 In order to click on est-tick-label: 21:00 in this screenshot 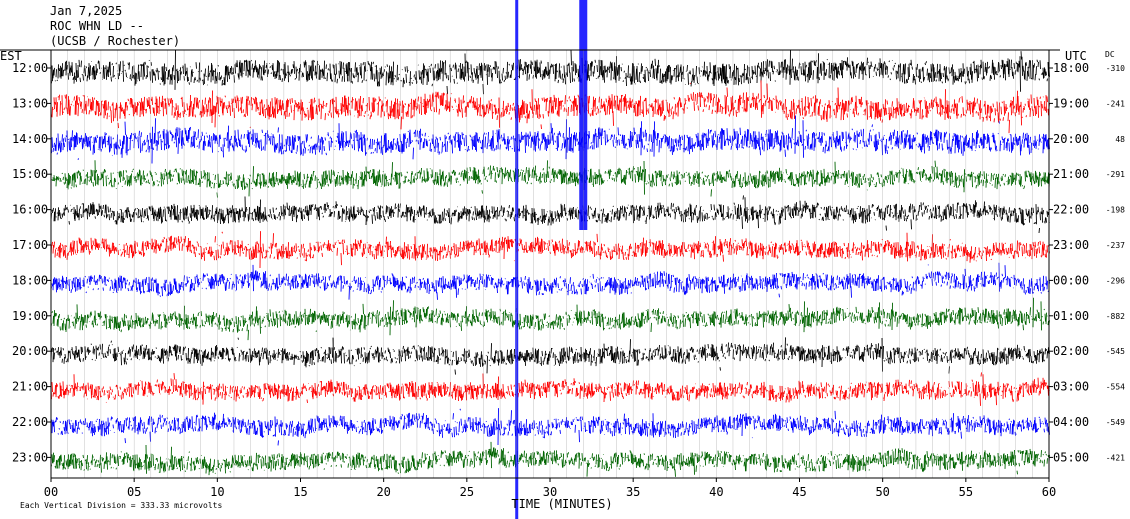, I will do `click(30, 387)`.